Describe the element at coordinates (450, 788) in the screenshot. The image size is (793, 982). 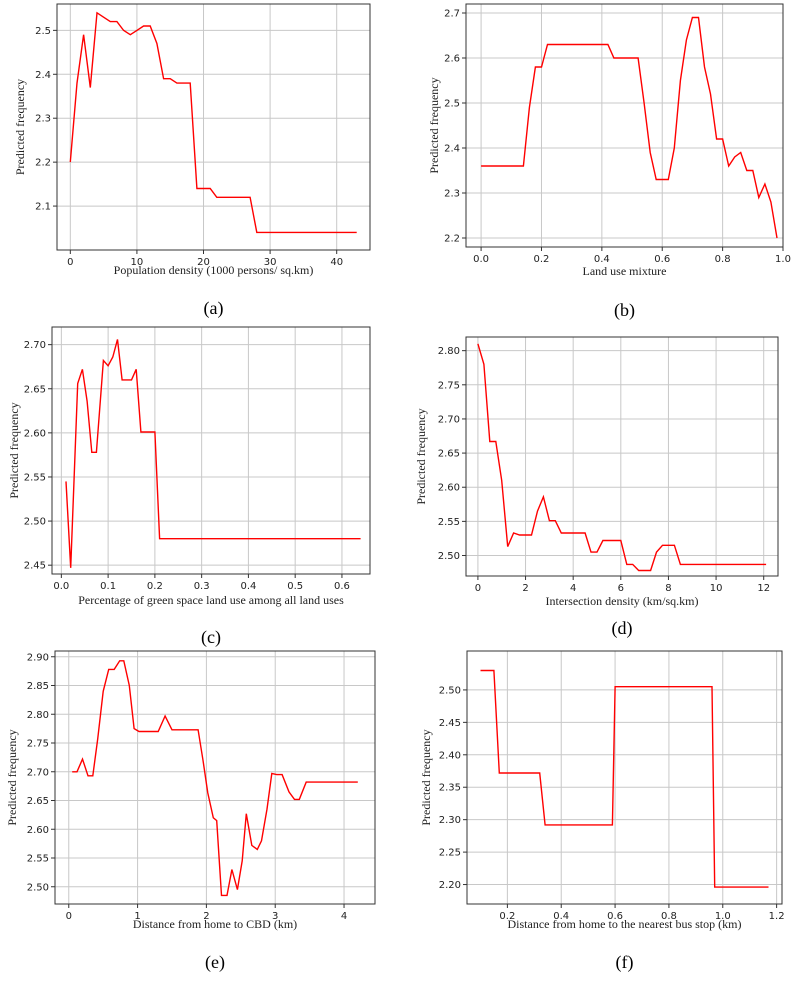
I see `y-tick-label: 2.35` at that location.